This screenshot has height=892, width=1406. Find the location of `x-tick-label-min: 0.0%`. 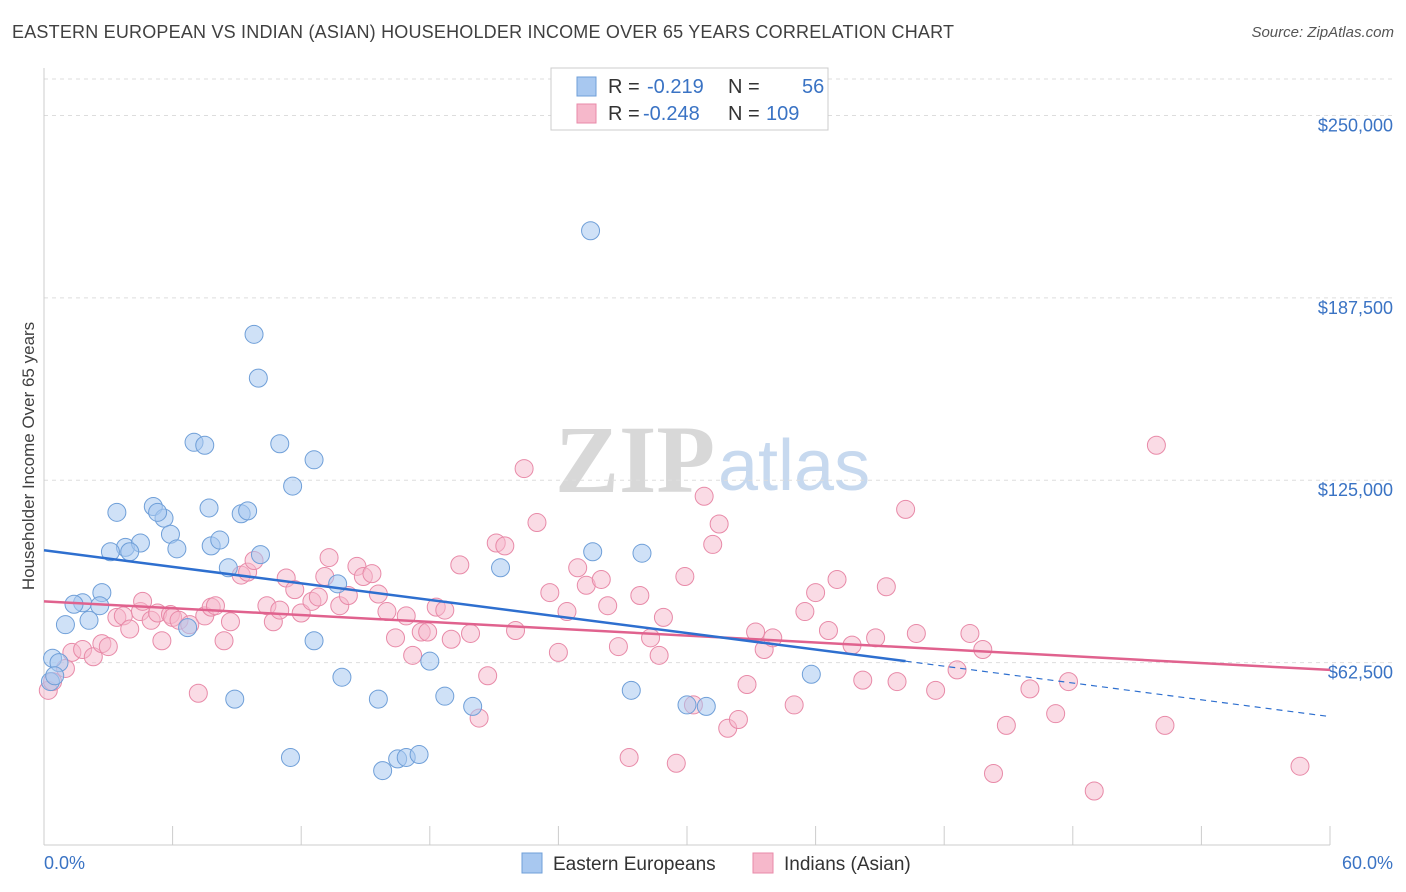

x-tick-label-min: 0.0% is located at coordinates (64, 863).